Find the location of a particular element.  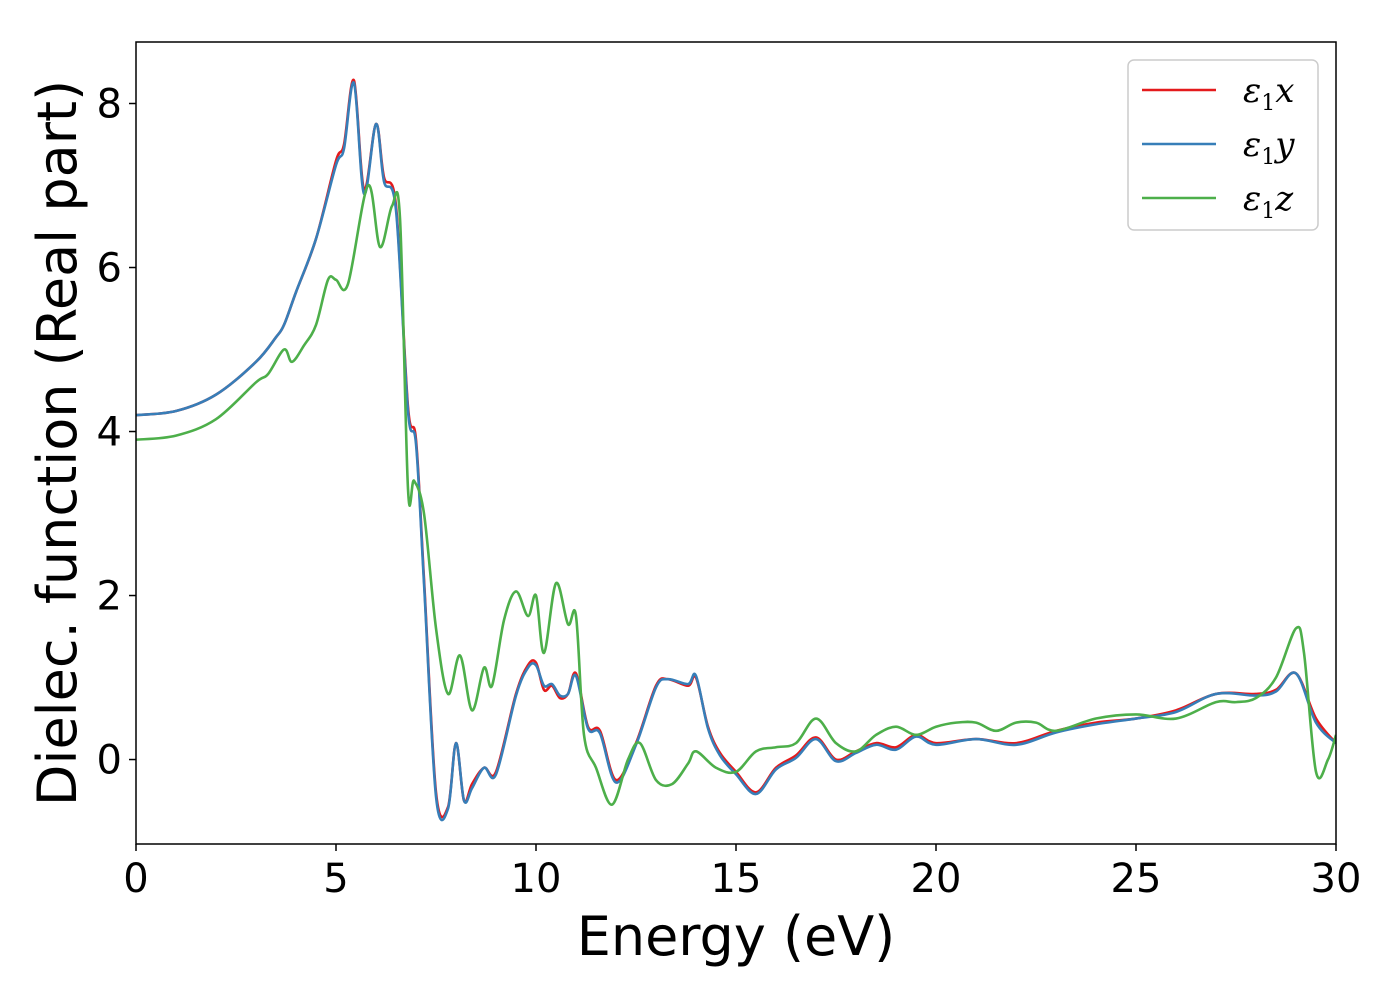

x-tick-label: 25 is located at coordinates (1136, 879).